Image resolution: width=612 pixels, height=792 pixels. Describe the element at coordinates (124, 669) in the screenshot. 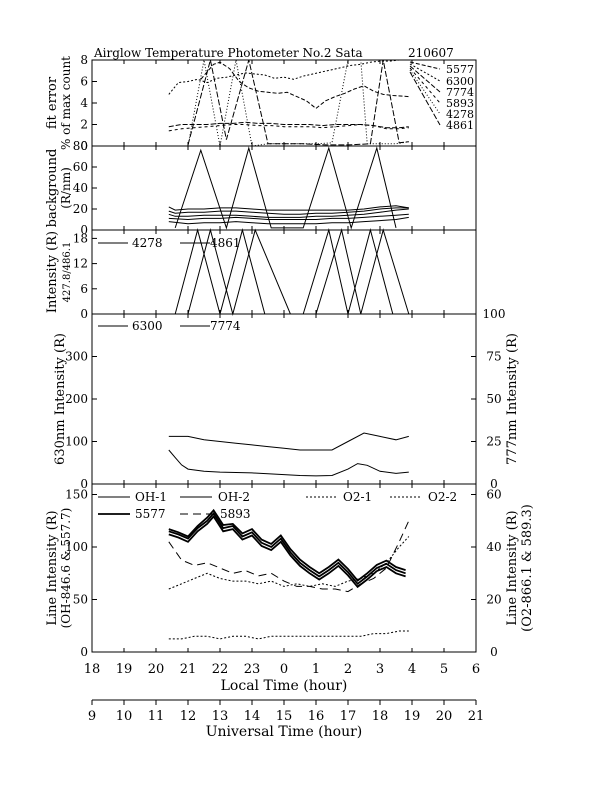

I see `x-tick-label-local: 19` at that location.